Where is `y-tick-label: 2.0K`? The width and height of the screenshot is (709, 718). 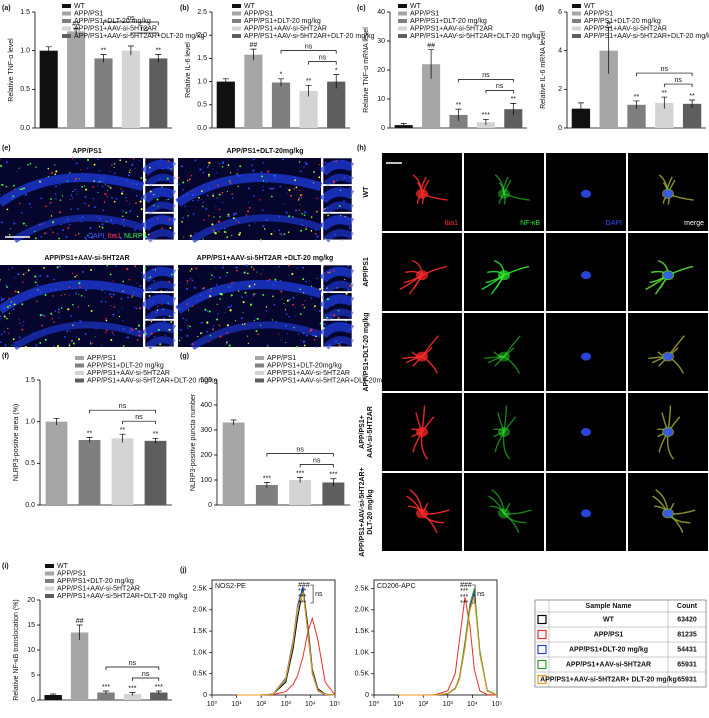
y-tick-label: 2.0K is located at coordinates (200, 610).